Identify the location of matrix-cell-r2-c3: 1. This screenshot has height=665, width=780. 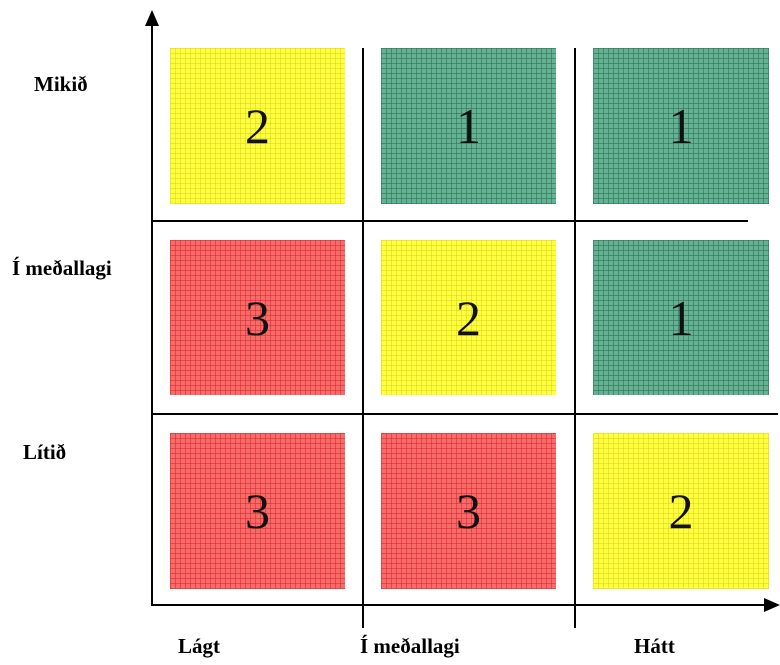
(681, 317).